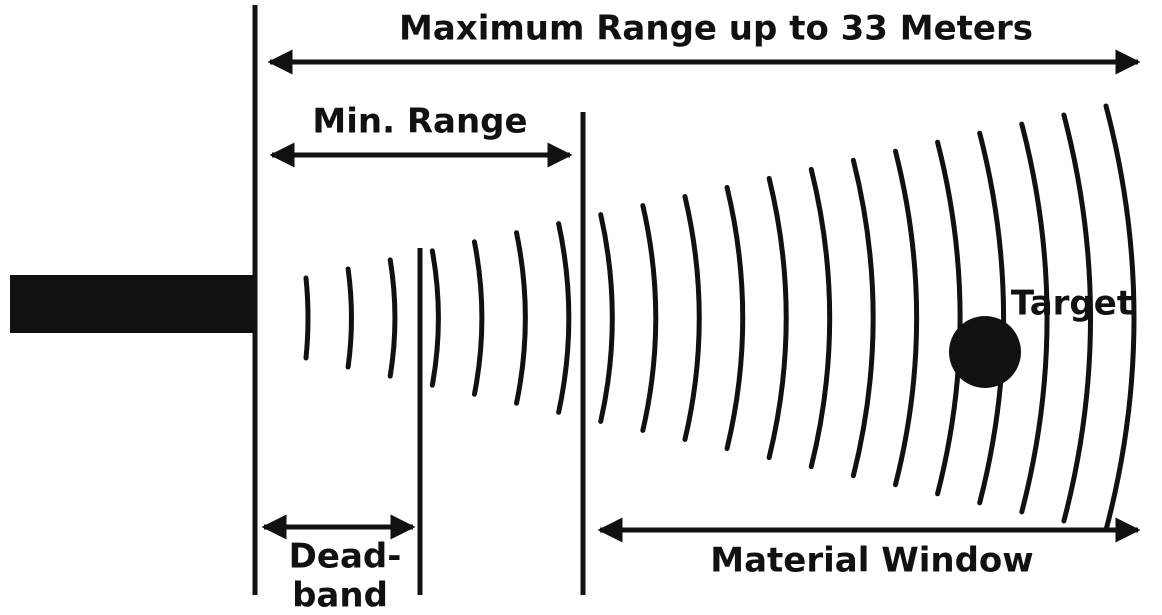 This screenshot has width=1162, height=615. I want to click on deadband-label: band, so click(340, 595).